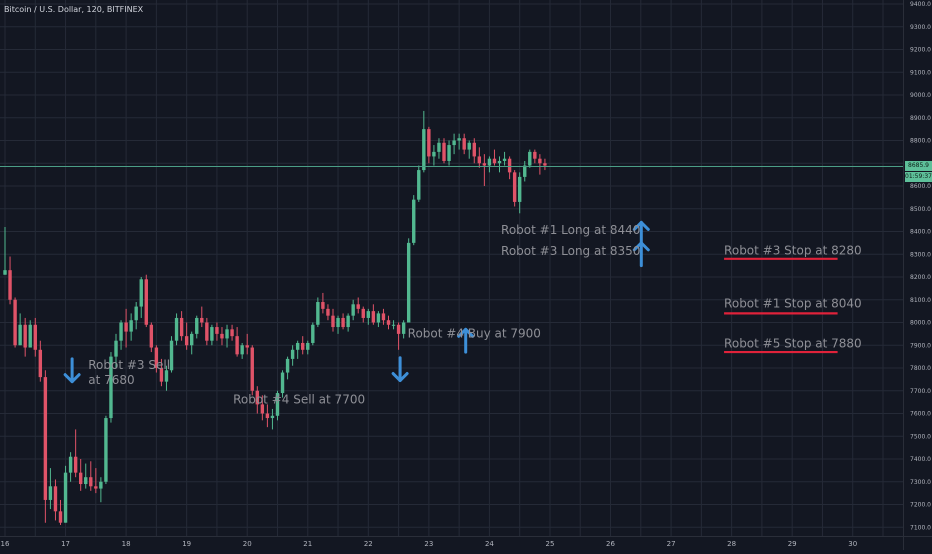  I want to click on y-tick-label: 7200.0, so click(920, 505).